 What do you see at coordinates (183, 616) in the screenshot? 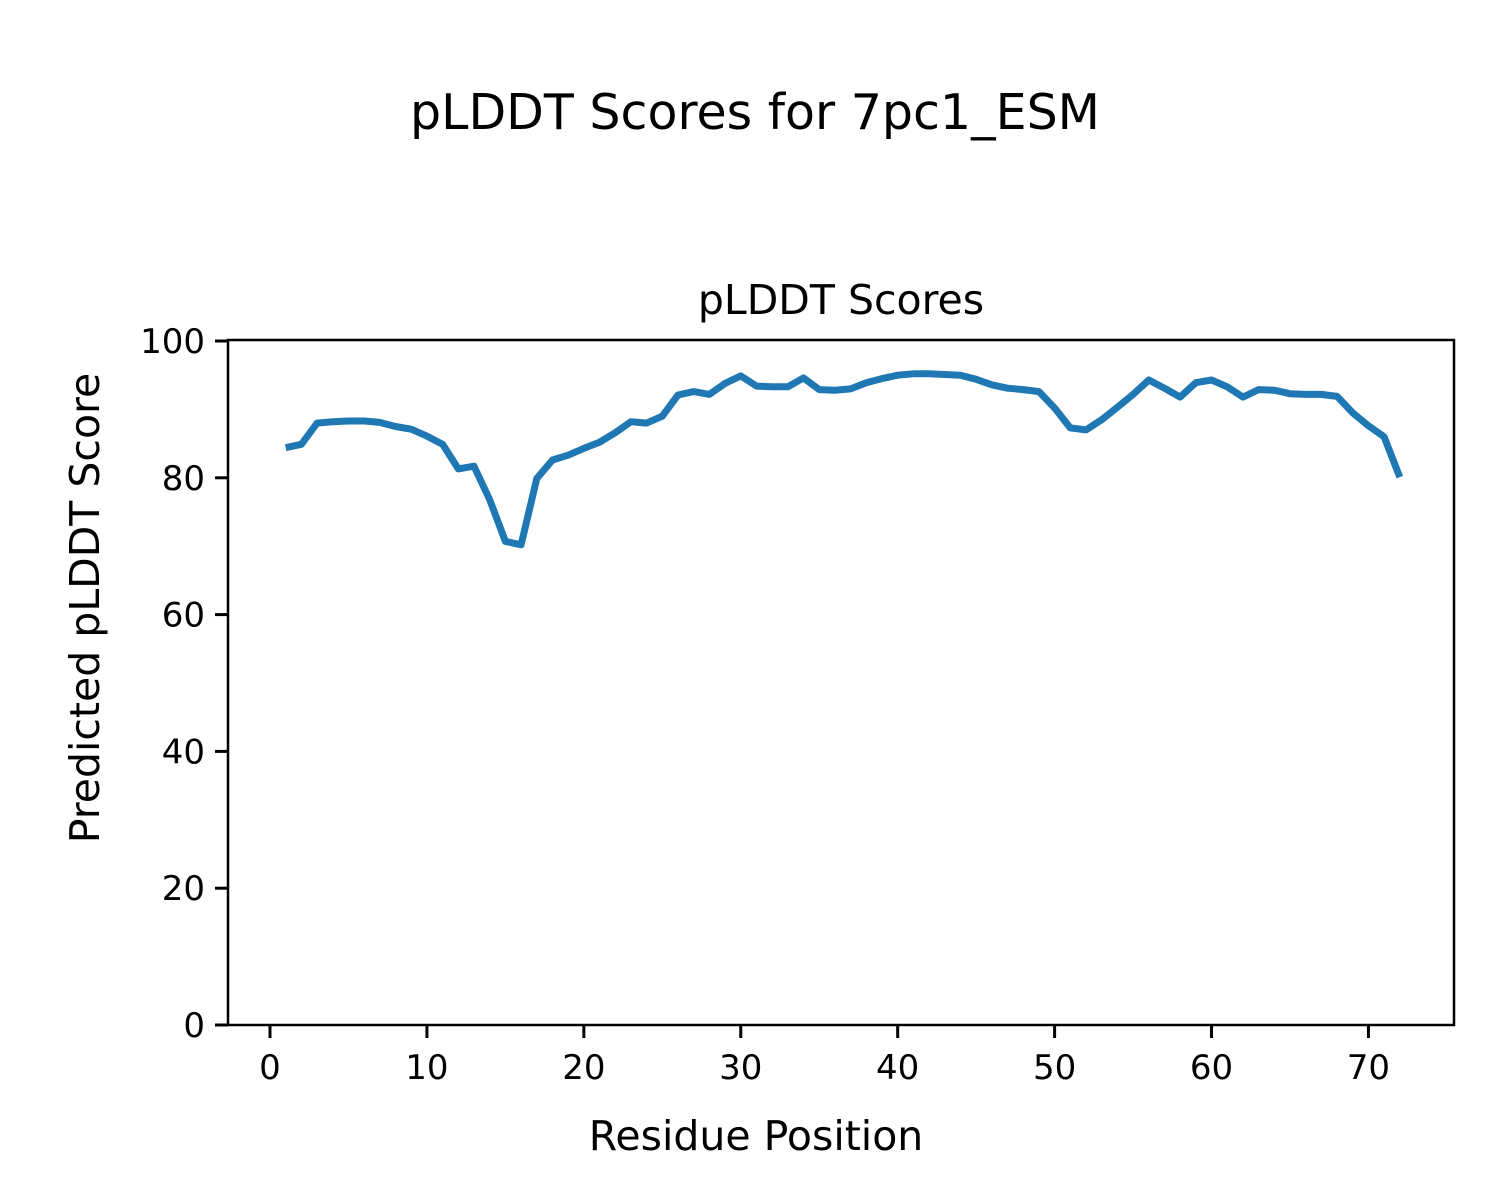
I see `y-tick-label: 60` at bounding box center [183, 616].